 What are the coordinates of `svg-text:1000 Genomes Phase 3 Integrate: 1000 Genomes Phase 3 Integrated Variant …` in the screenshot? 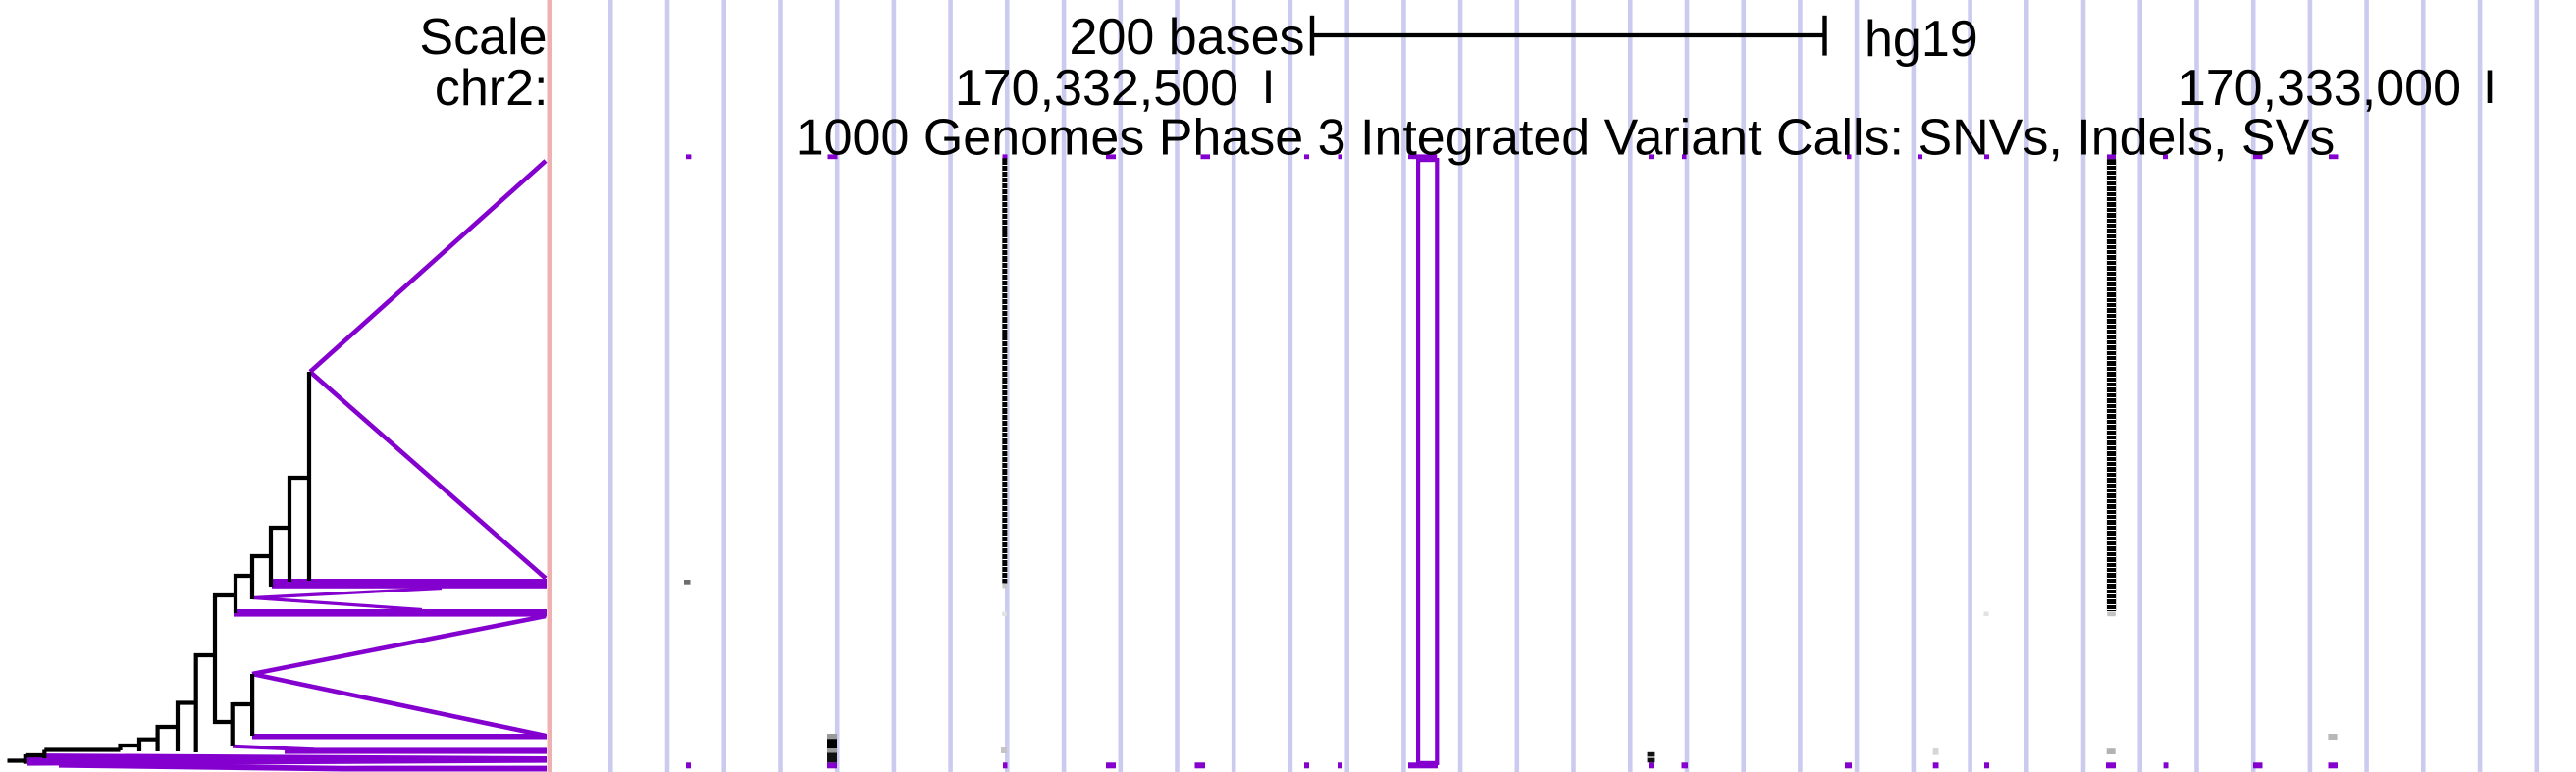 It's located at (1566, 138).